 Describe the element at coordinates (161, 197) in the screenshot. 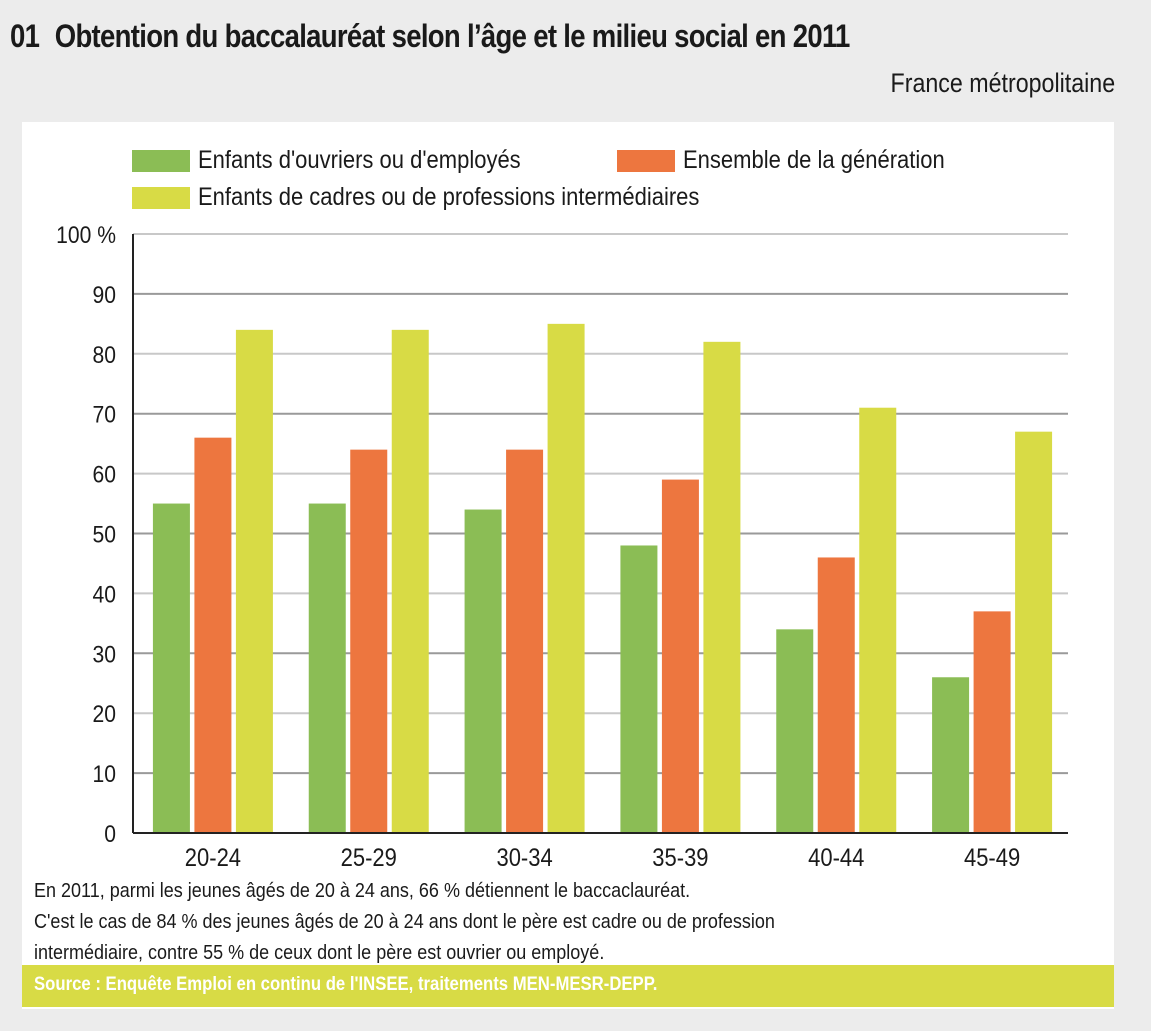

I see `legend-swatch-yellow` at that location.